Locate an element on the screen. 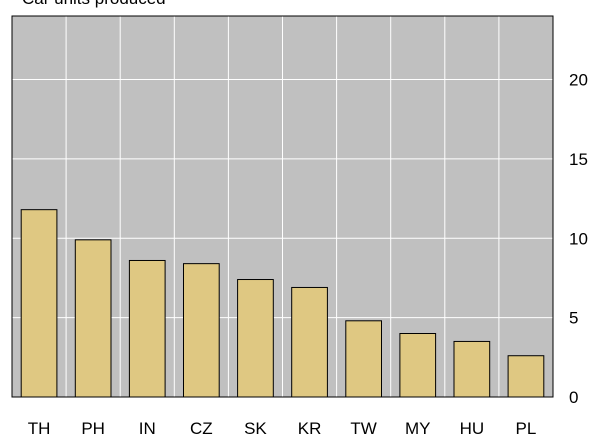  y-tick-label: 10 is located at coordinates (578, 238).